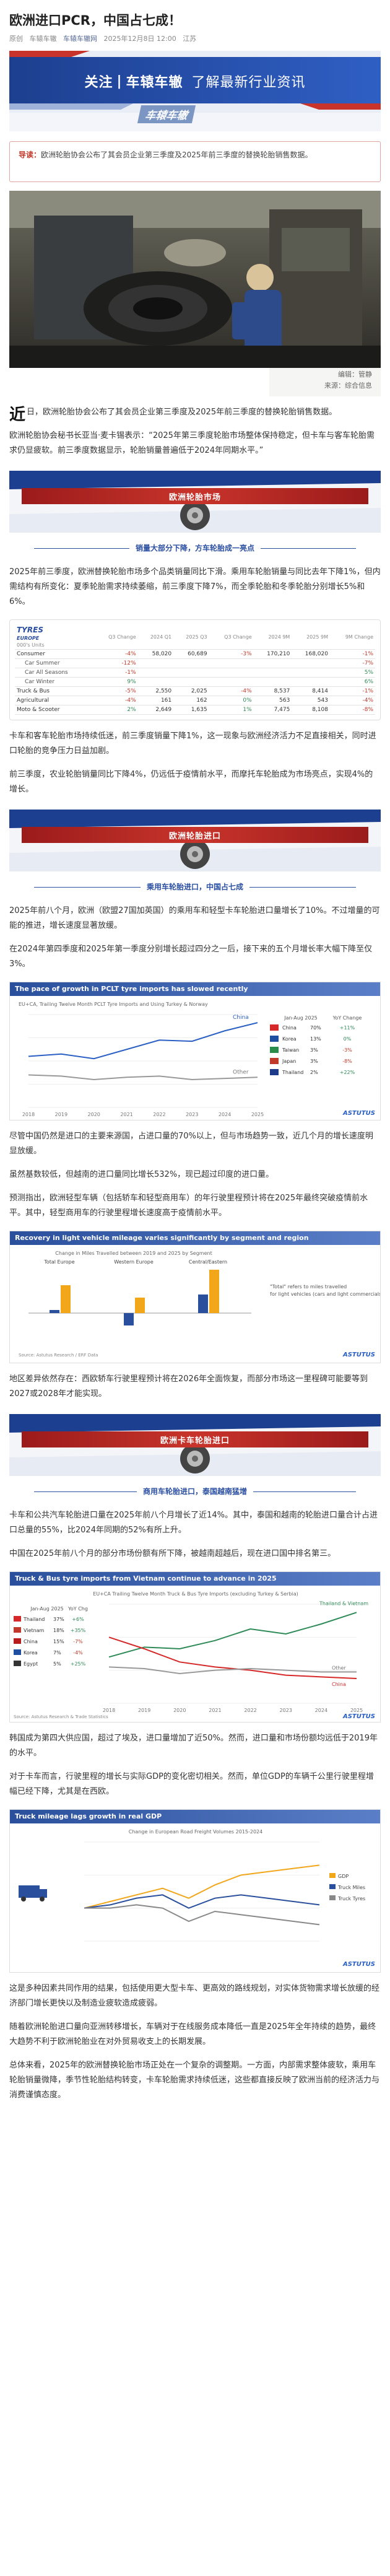  Describe the element at coordinates (31, 1664) in the screenshot. I see `country-name: Egypt` at that location.